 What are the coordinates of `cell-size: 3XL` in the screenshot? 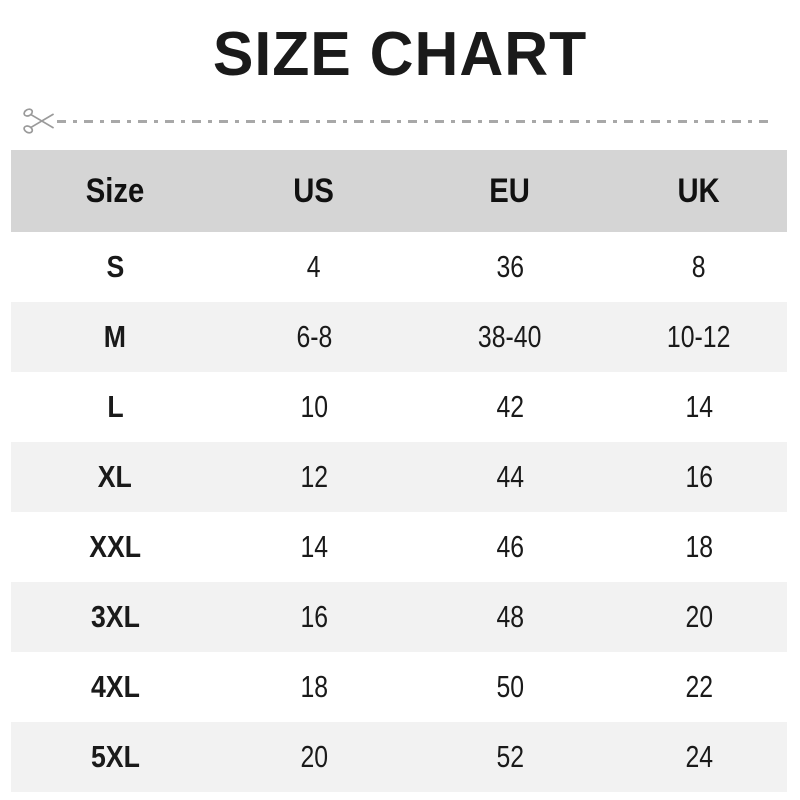 It's located at (115, 616).